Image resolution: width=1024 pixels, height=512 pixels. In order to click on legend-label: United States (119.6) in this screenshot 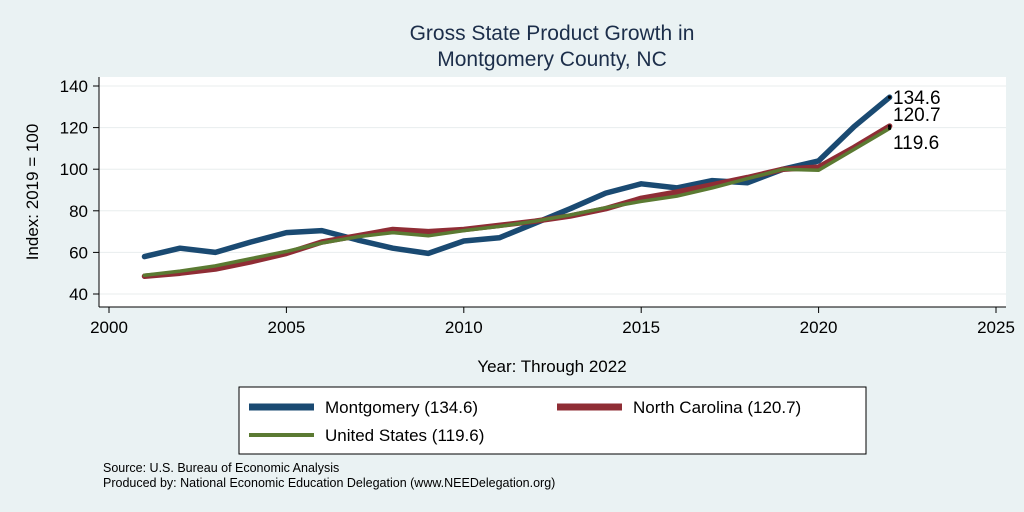, I will do `click(404, 435)`.